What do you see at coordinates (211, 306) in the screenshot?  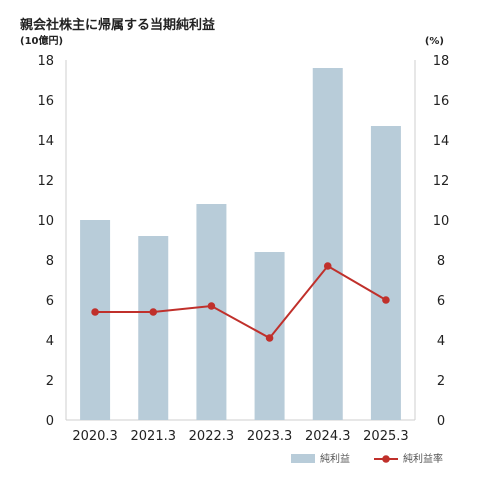 I see `margin-point-2022.3` at bounding box center [211, 306].